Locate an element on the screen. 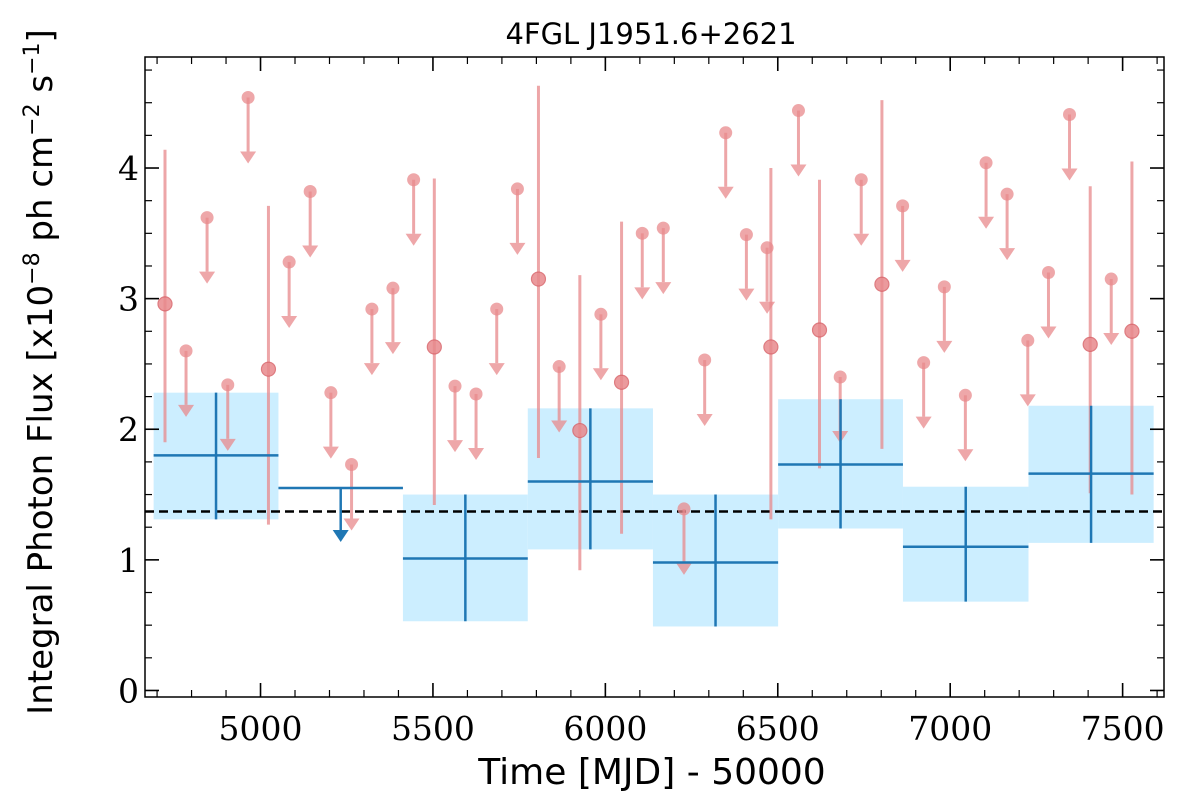 This screenshot has width=1200, height=800. y-axis-label: Integral Photon Flux [x10−8 ph cm−2 s−1] is located at coordinates (40, 372).